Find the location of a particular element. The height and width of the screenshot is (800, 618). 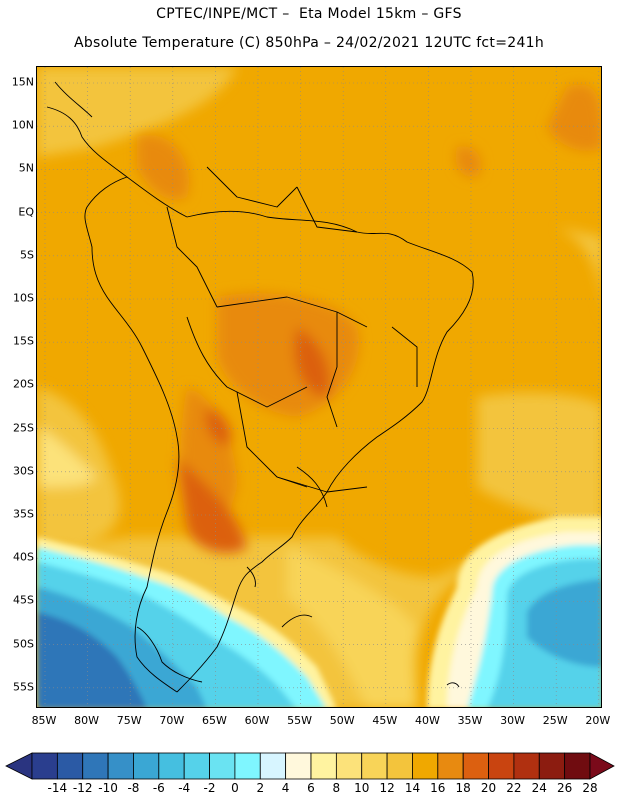

color-bar-label: 10 is located at coordinates (362, 788).